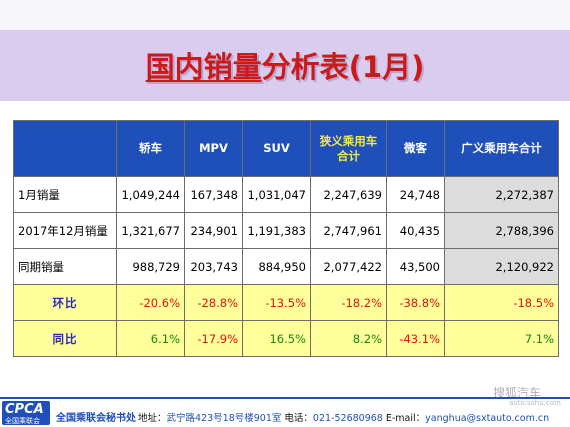 This screenshot has height=427, width=570. I want to click on table-cell: -28.8%, so click(213, 302).